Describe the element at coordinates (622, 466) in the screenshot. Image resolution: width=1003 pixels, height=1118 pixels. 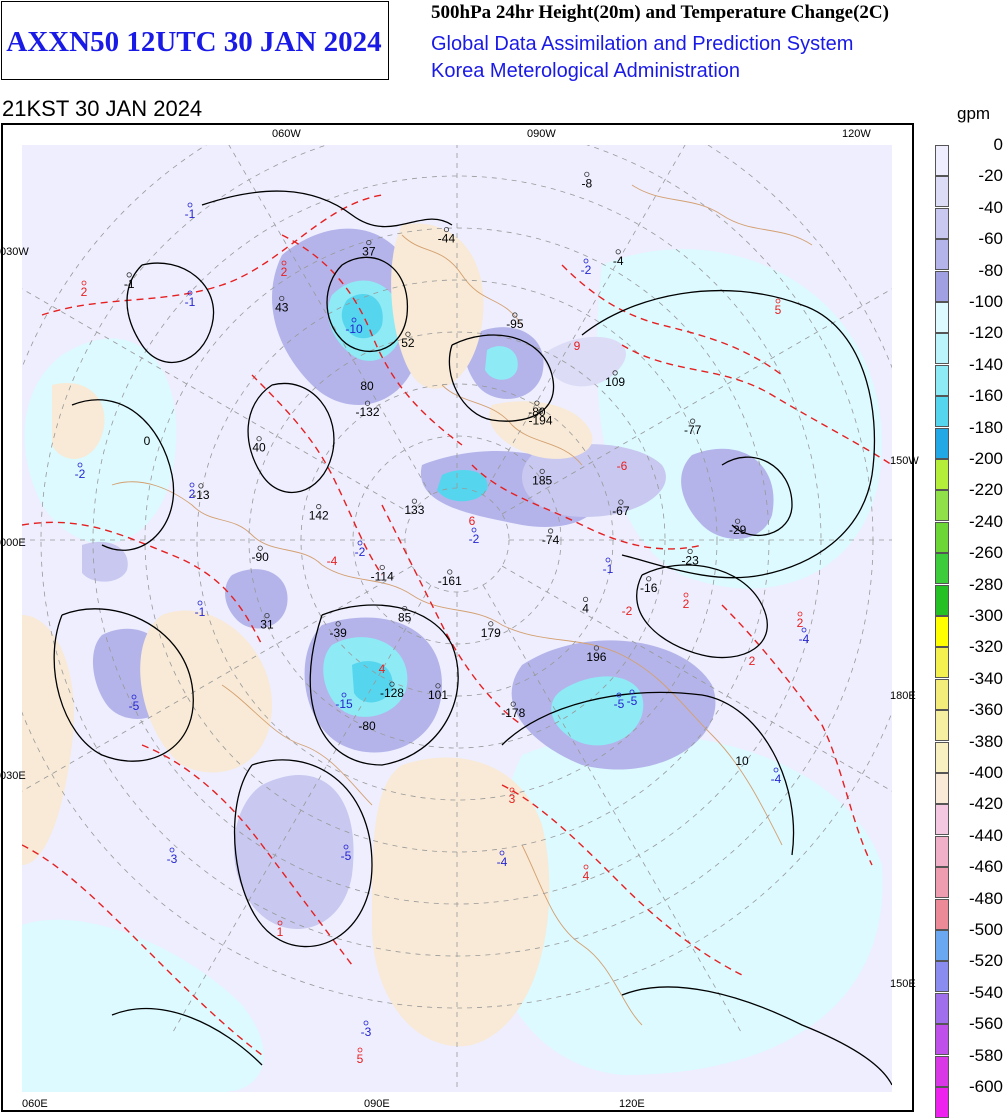
I see `contour-label: -6` at that location.